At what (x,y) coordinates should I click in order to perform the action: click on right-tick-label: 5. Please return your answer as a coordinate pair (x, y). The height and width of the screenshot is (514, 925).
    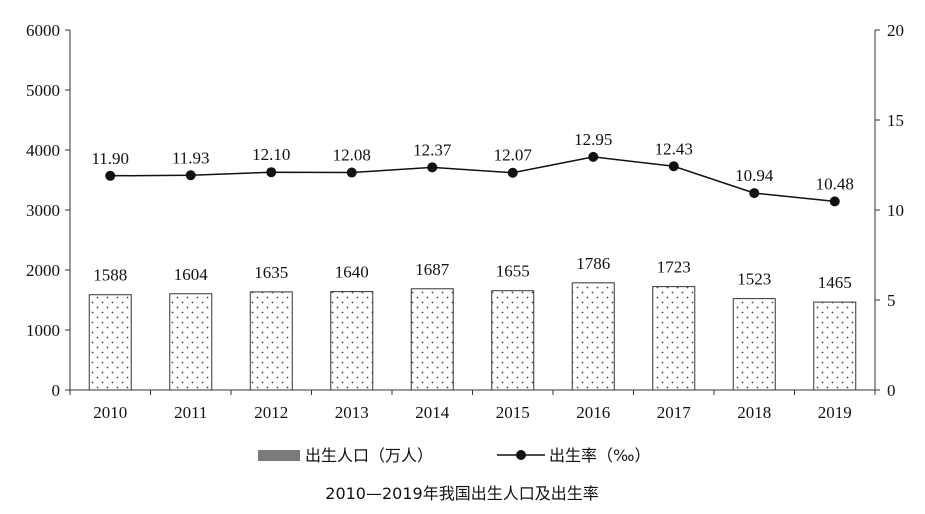
    Looking at the image, I should click on (891, 300).